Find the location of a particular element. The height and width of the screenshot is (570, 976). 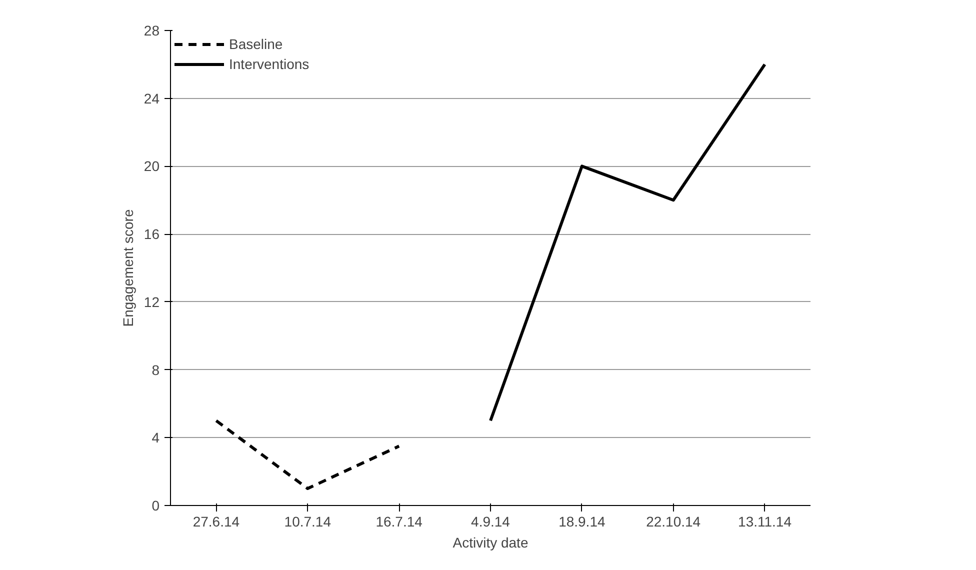

legend-label: Interventions is located at coordinates (269, 64).